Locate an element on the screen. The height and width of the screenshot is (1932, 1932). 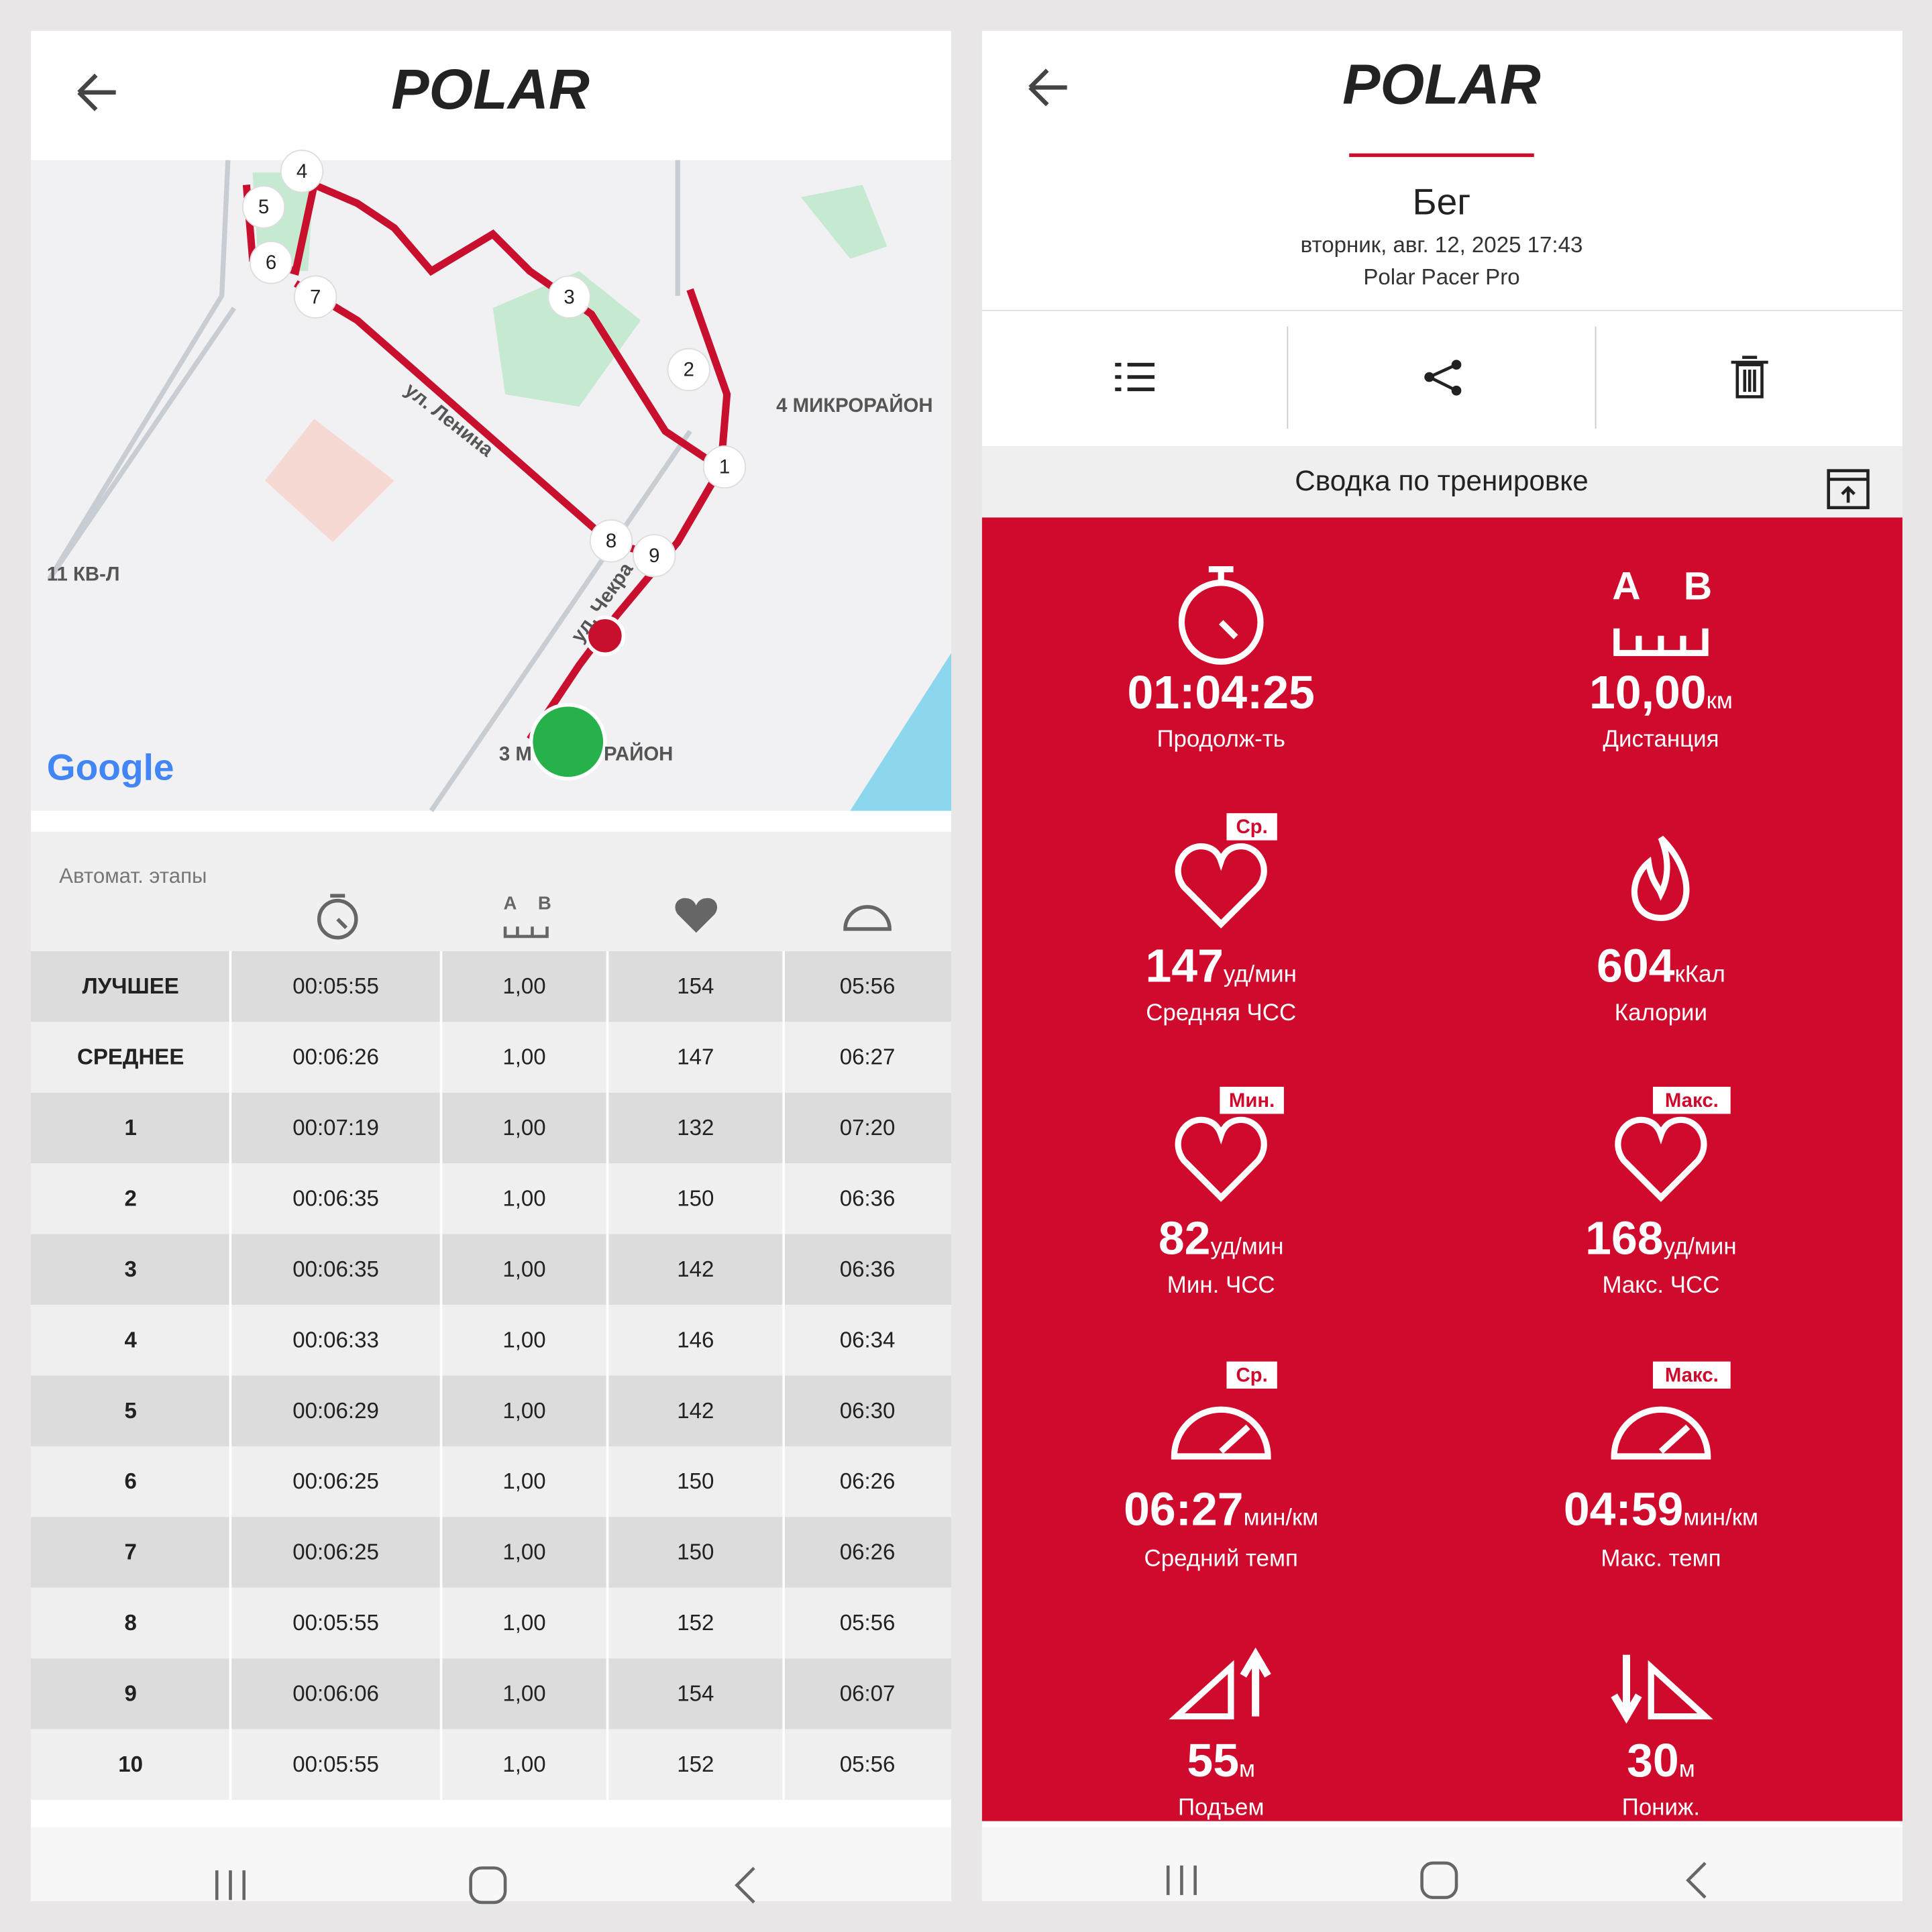
road is located at coordinates (369, 486).